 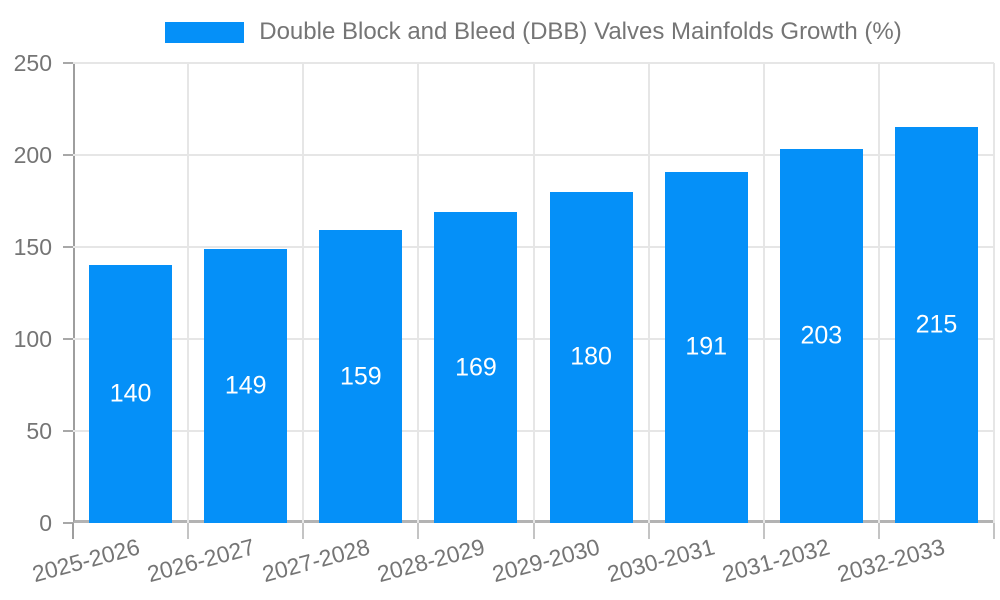 I want to click on bar: 191, so click(x=706, y=347).